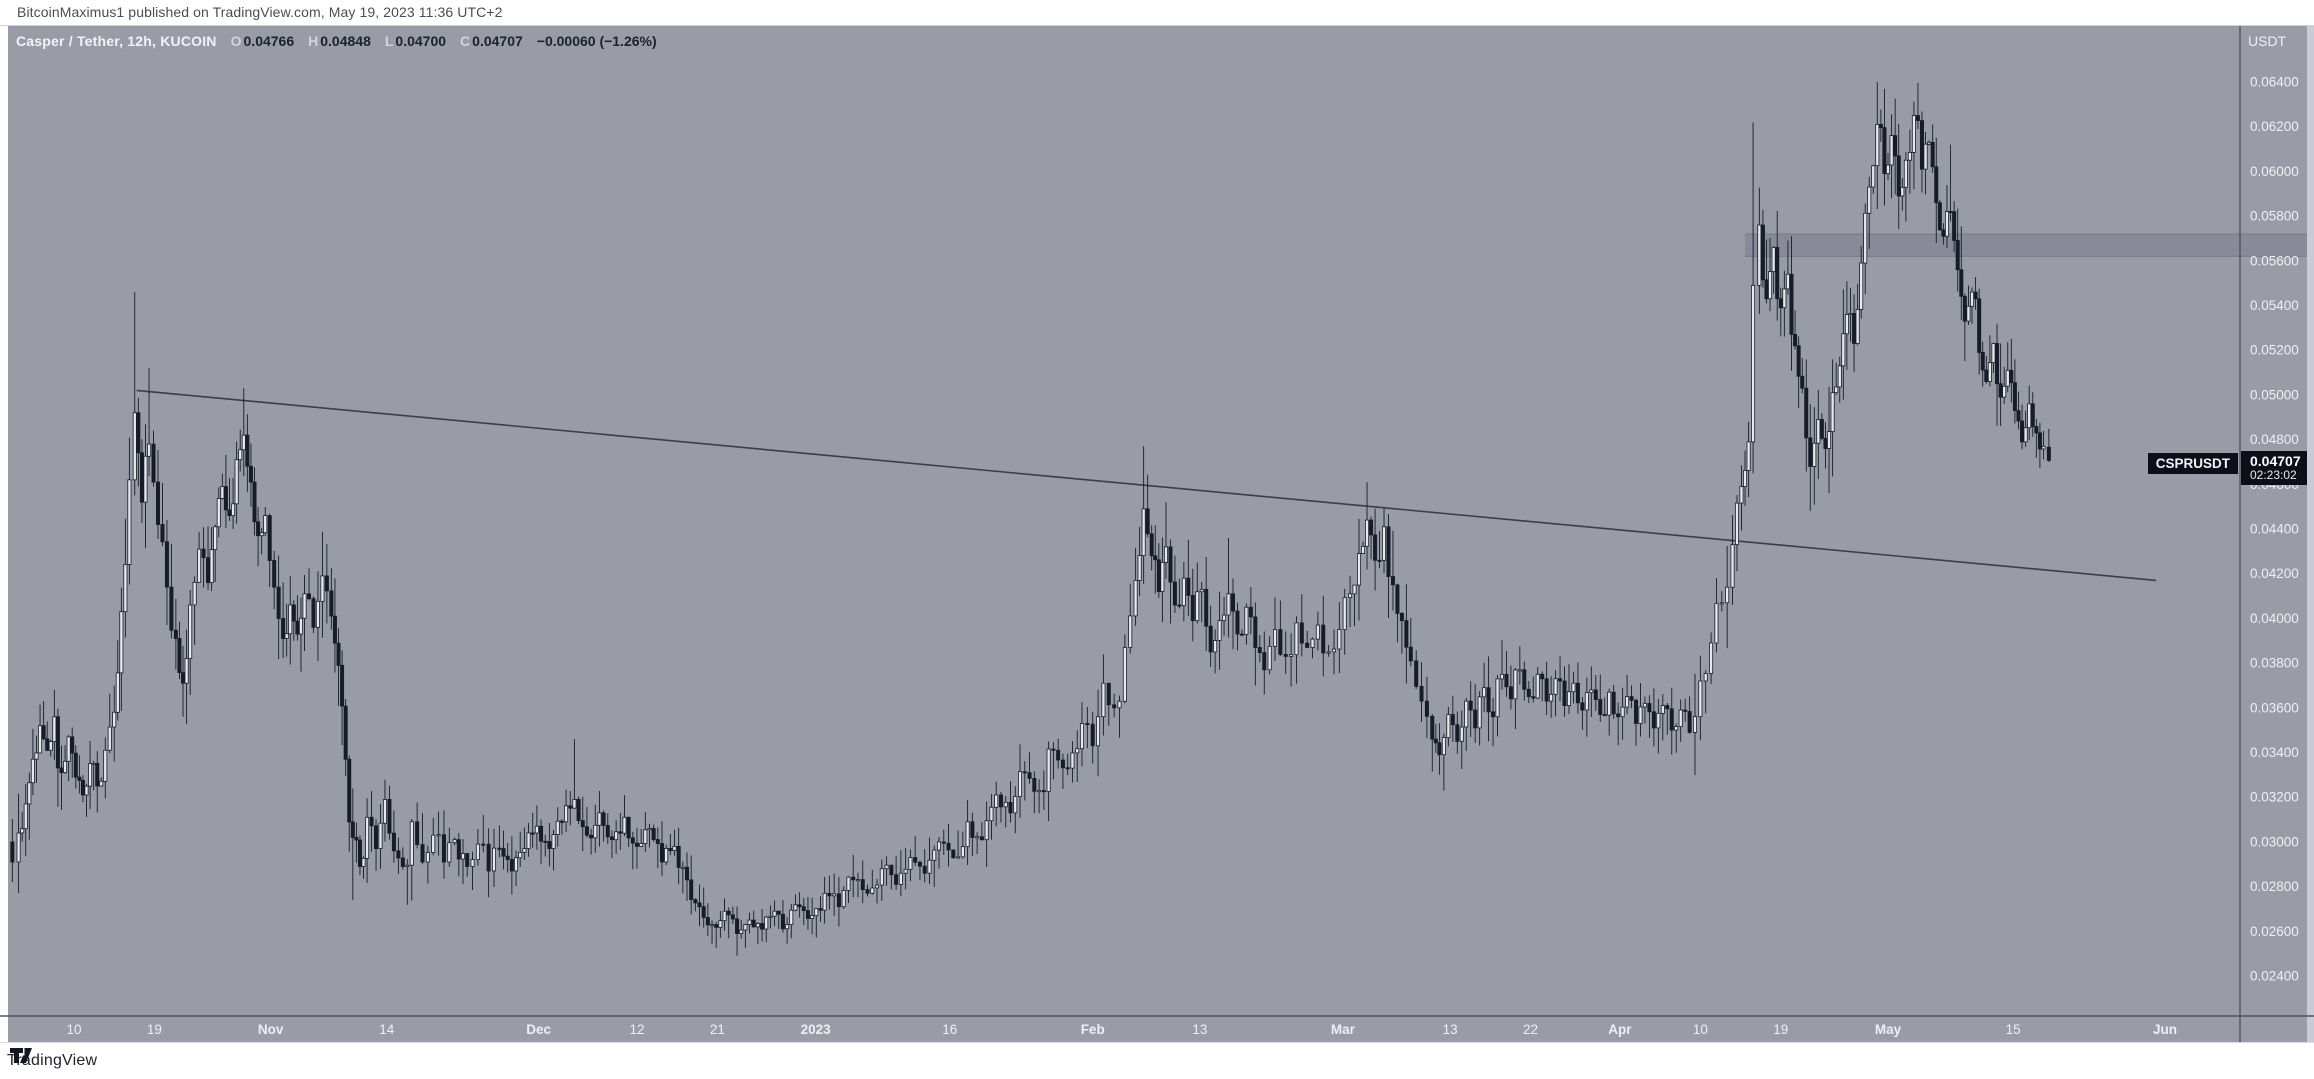  What do you see at coordinates (1093, 1029) in the screenshot?
I see `time-tick-label: Feb` at bounding box center [1093, 1029].